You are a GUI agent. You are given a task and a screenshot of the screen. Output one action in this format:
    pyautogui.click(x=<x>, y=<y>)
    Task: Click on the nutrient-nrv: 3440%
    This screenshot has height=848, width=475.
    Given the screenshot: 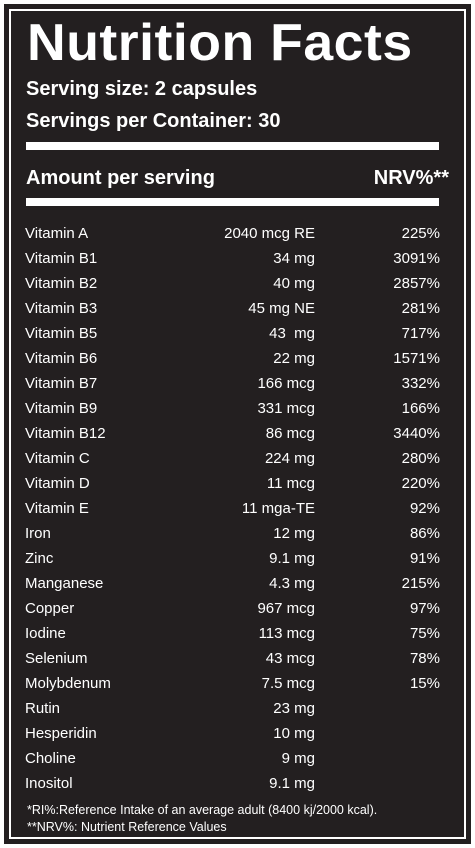 What is the action you would take?
    pyautogui.click(x=416, y=433)
    